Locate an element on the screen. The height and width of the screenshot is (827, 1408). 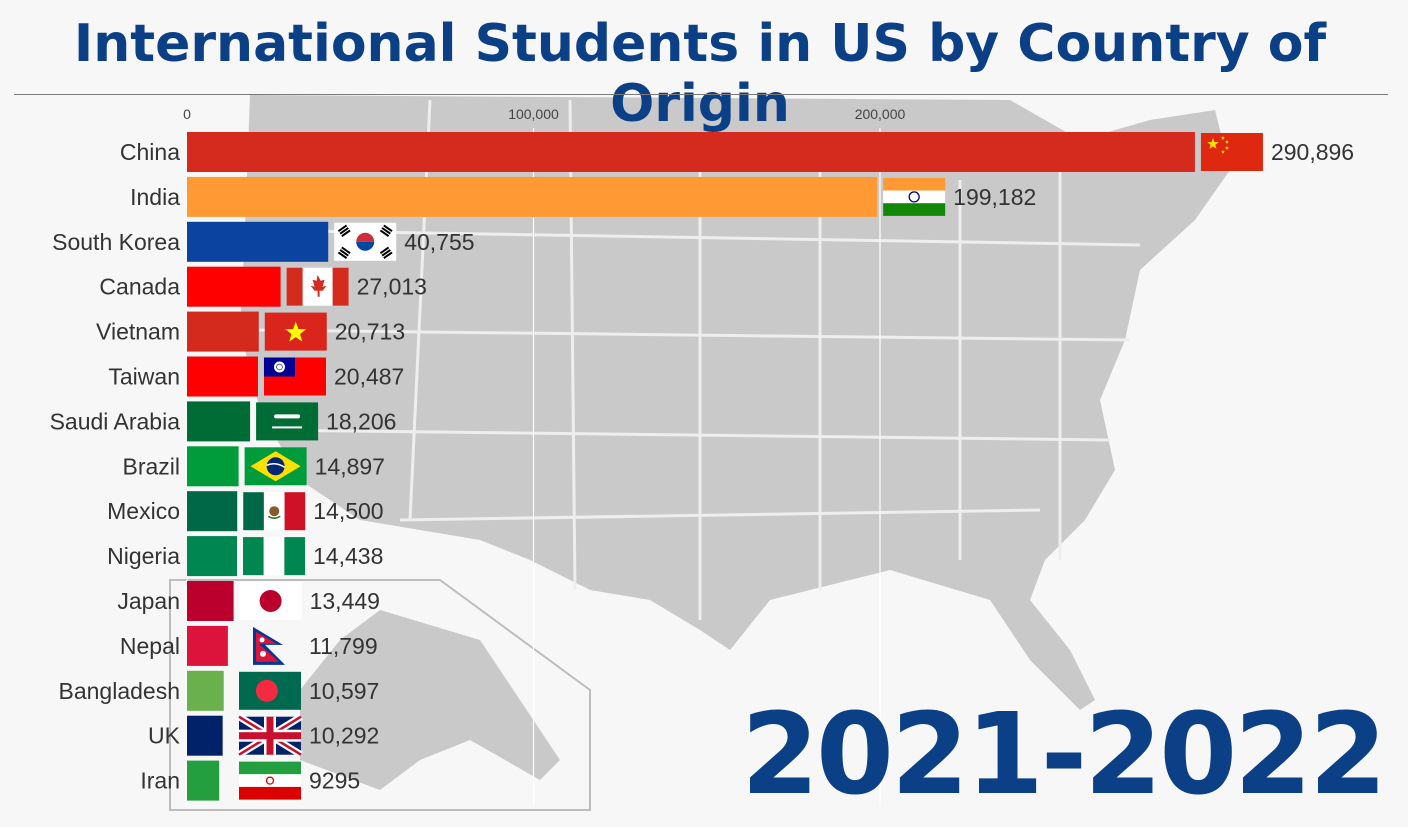
category-label: Nigeria is located at coordinates (143, 556).